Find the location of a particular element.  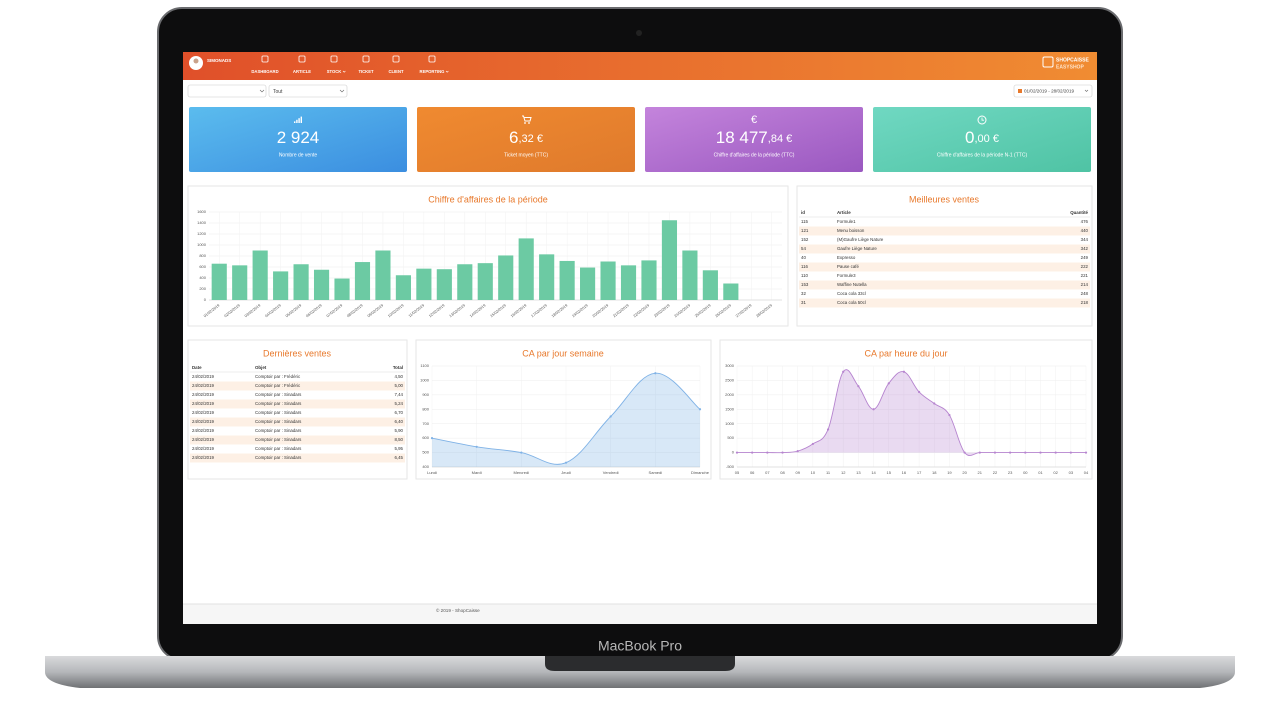

x-tick-label: 18 is located at coordinates (934, 472).